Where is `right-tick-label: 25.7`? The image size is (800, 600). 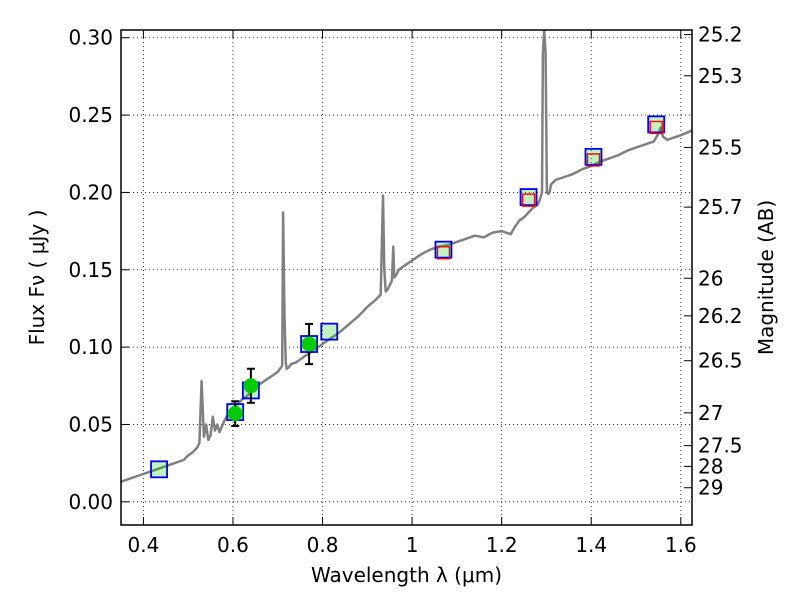
right-tick-label: 25.7 is located at coordinates (720, 207).